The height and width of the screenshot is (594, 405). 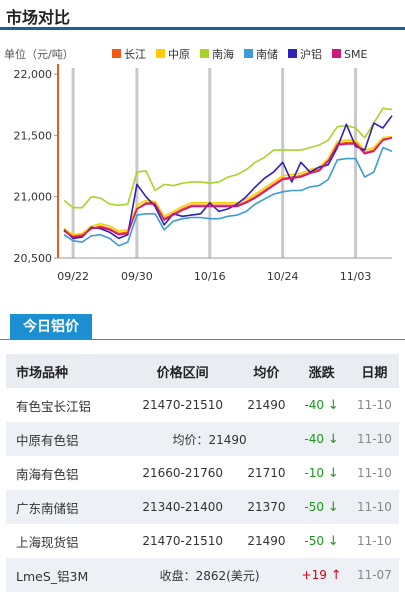 I want to click on cell-market: 上海现货铝, so click(x=47, y=542).